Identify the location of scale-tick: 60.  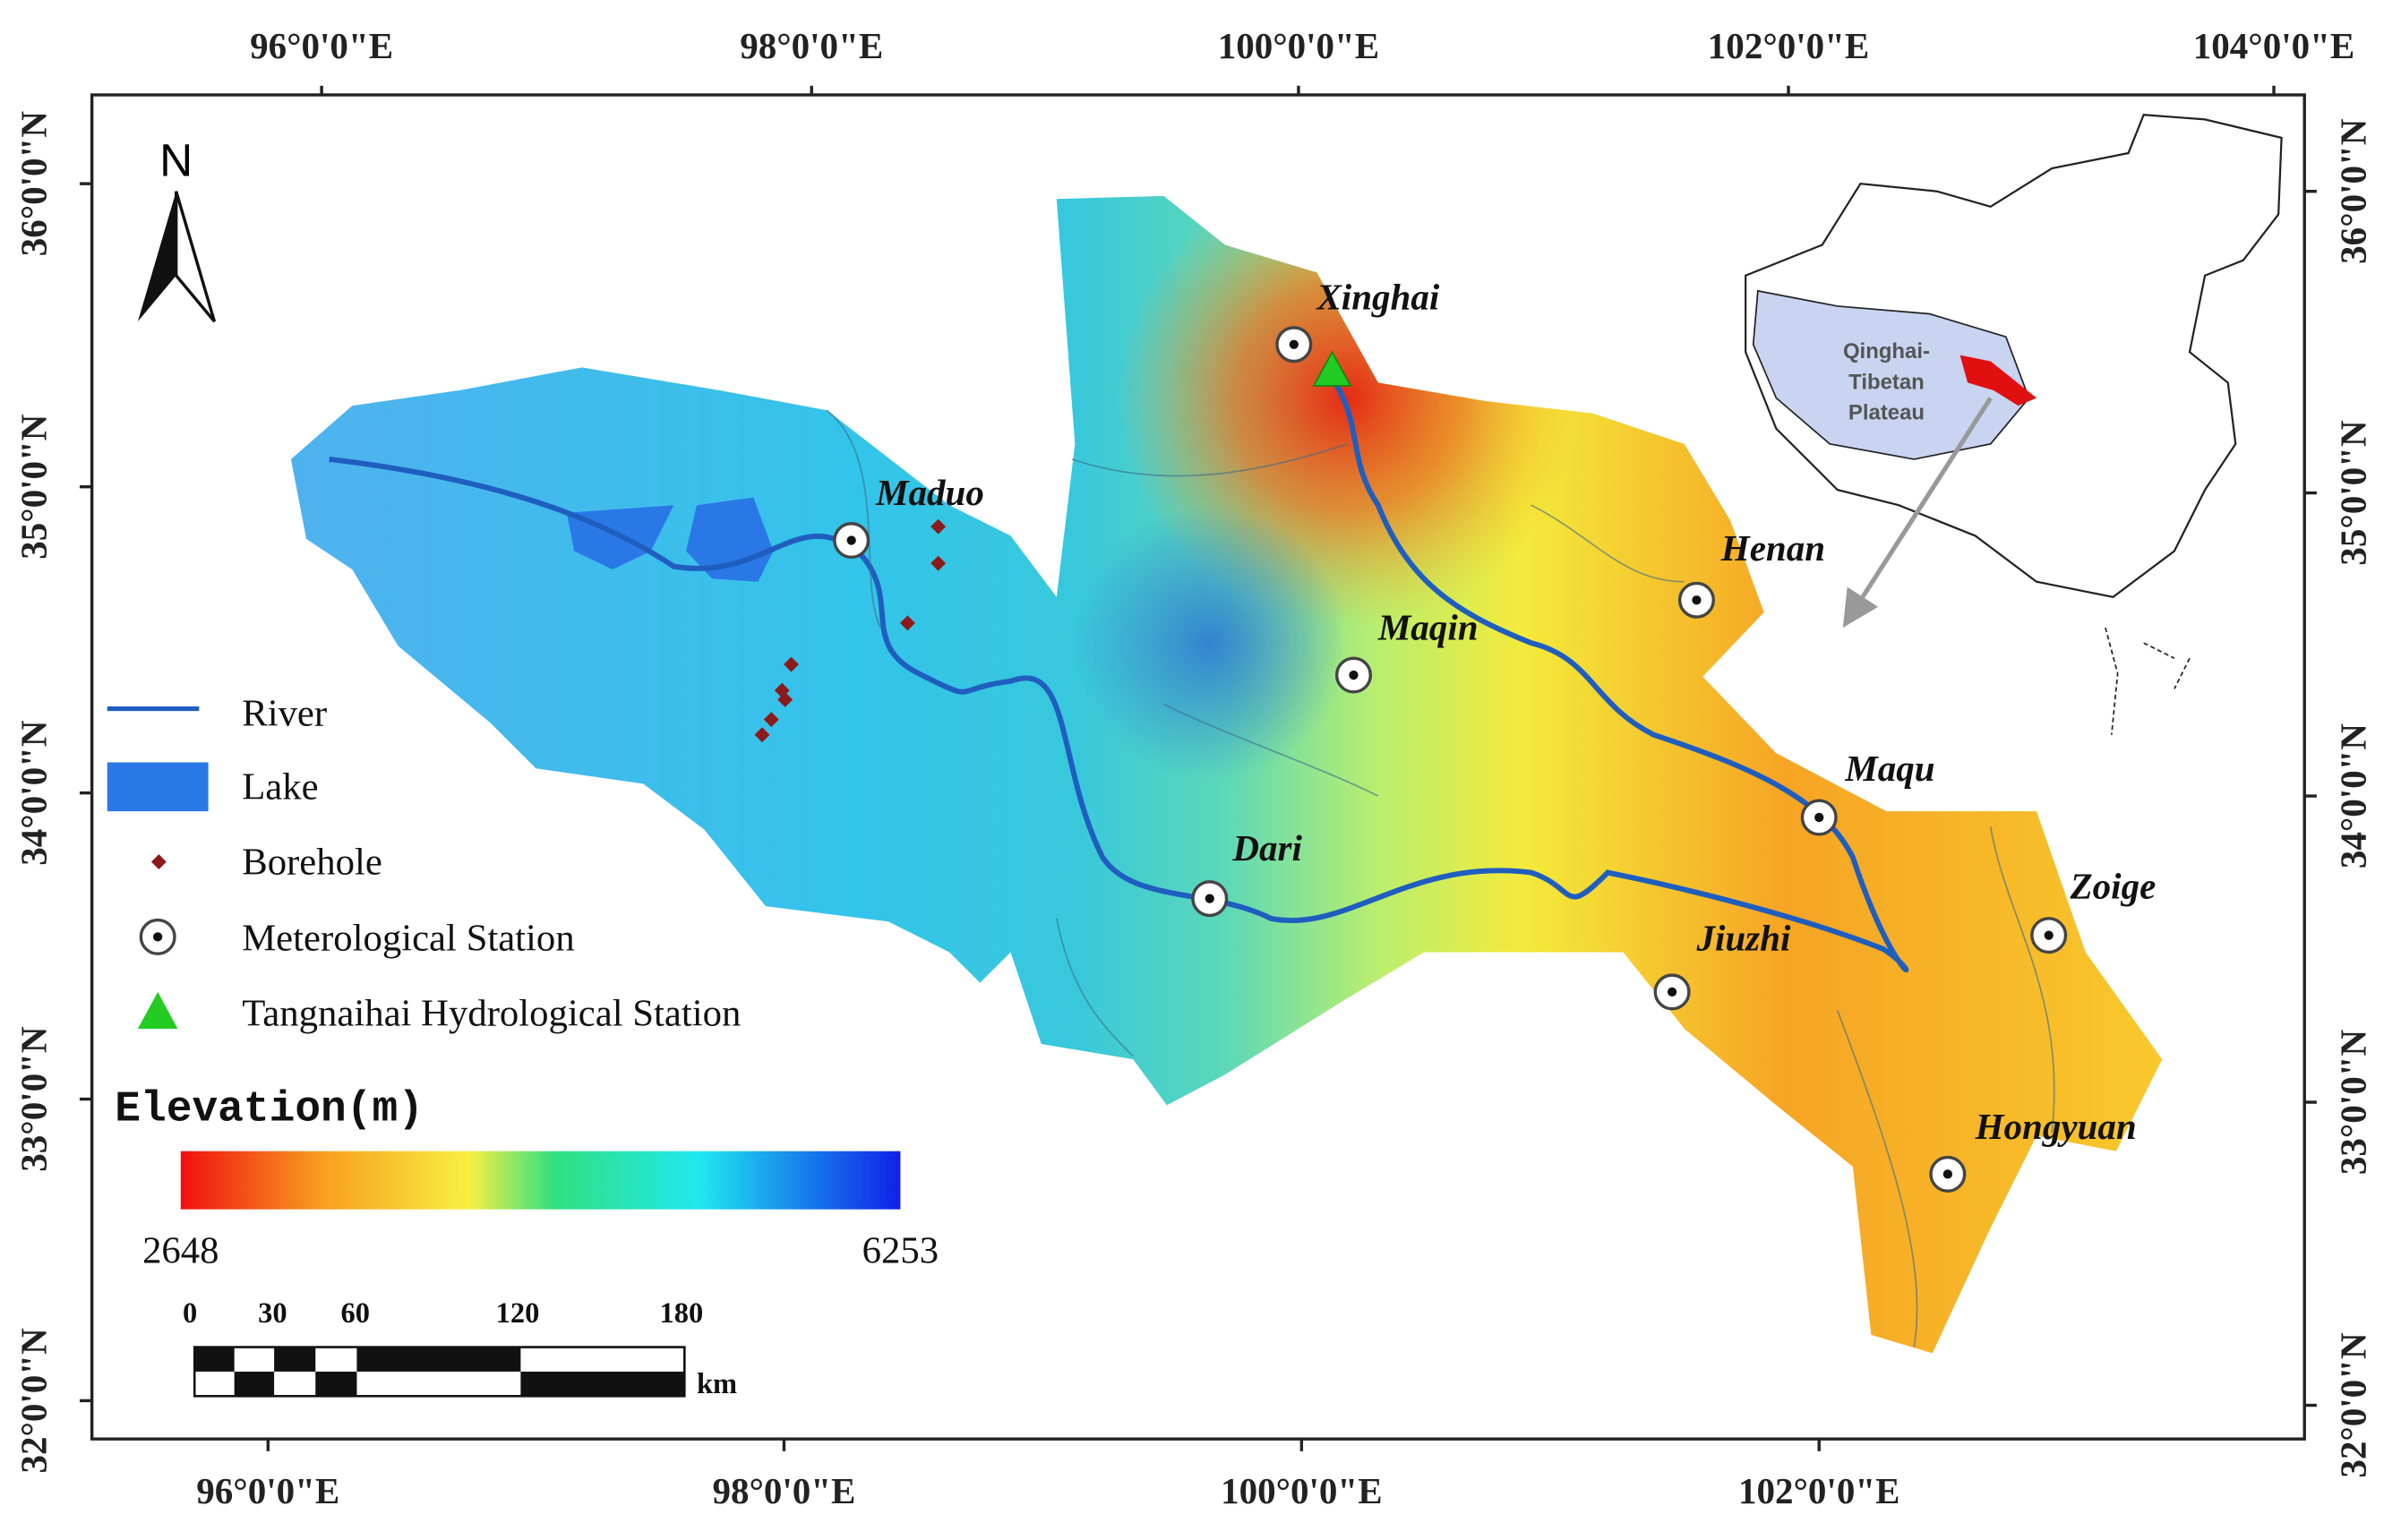
(354, 1313).